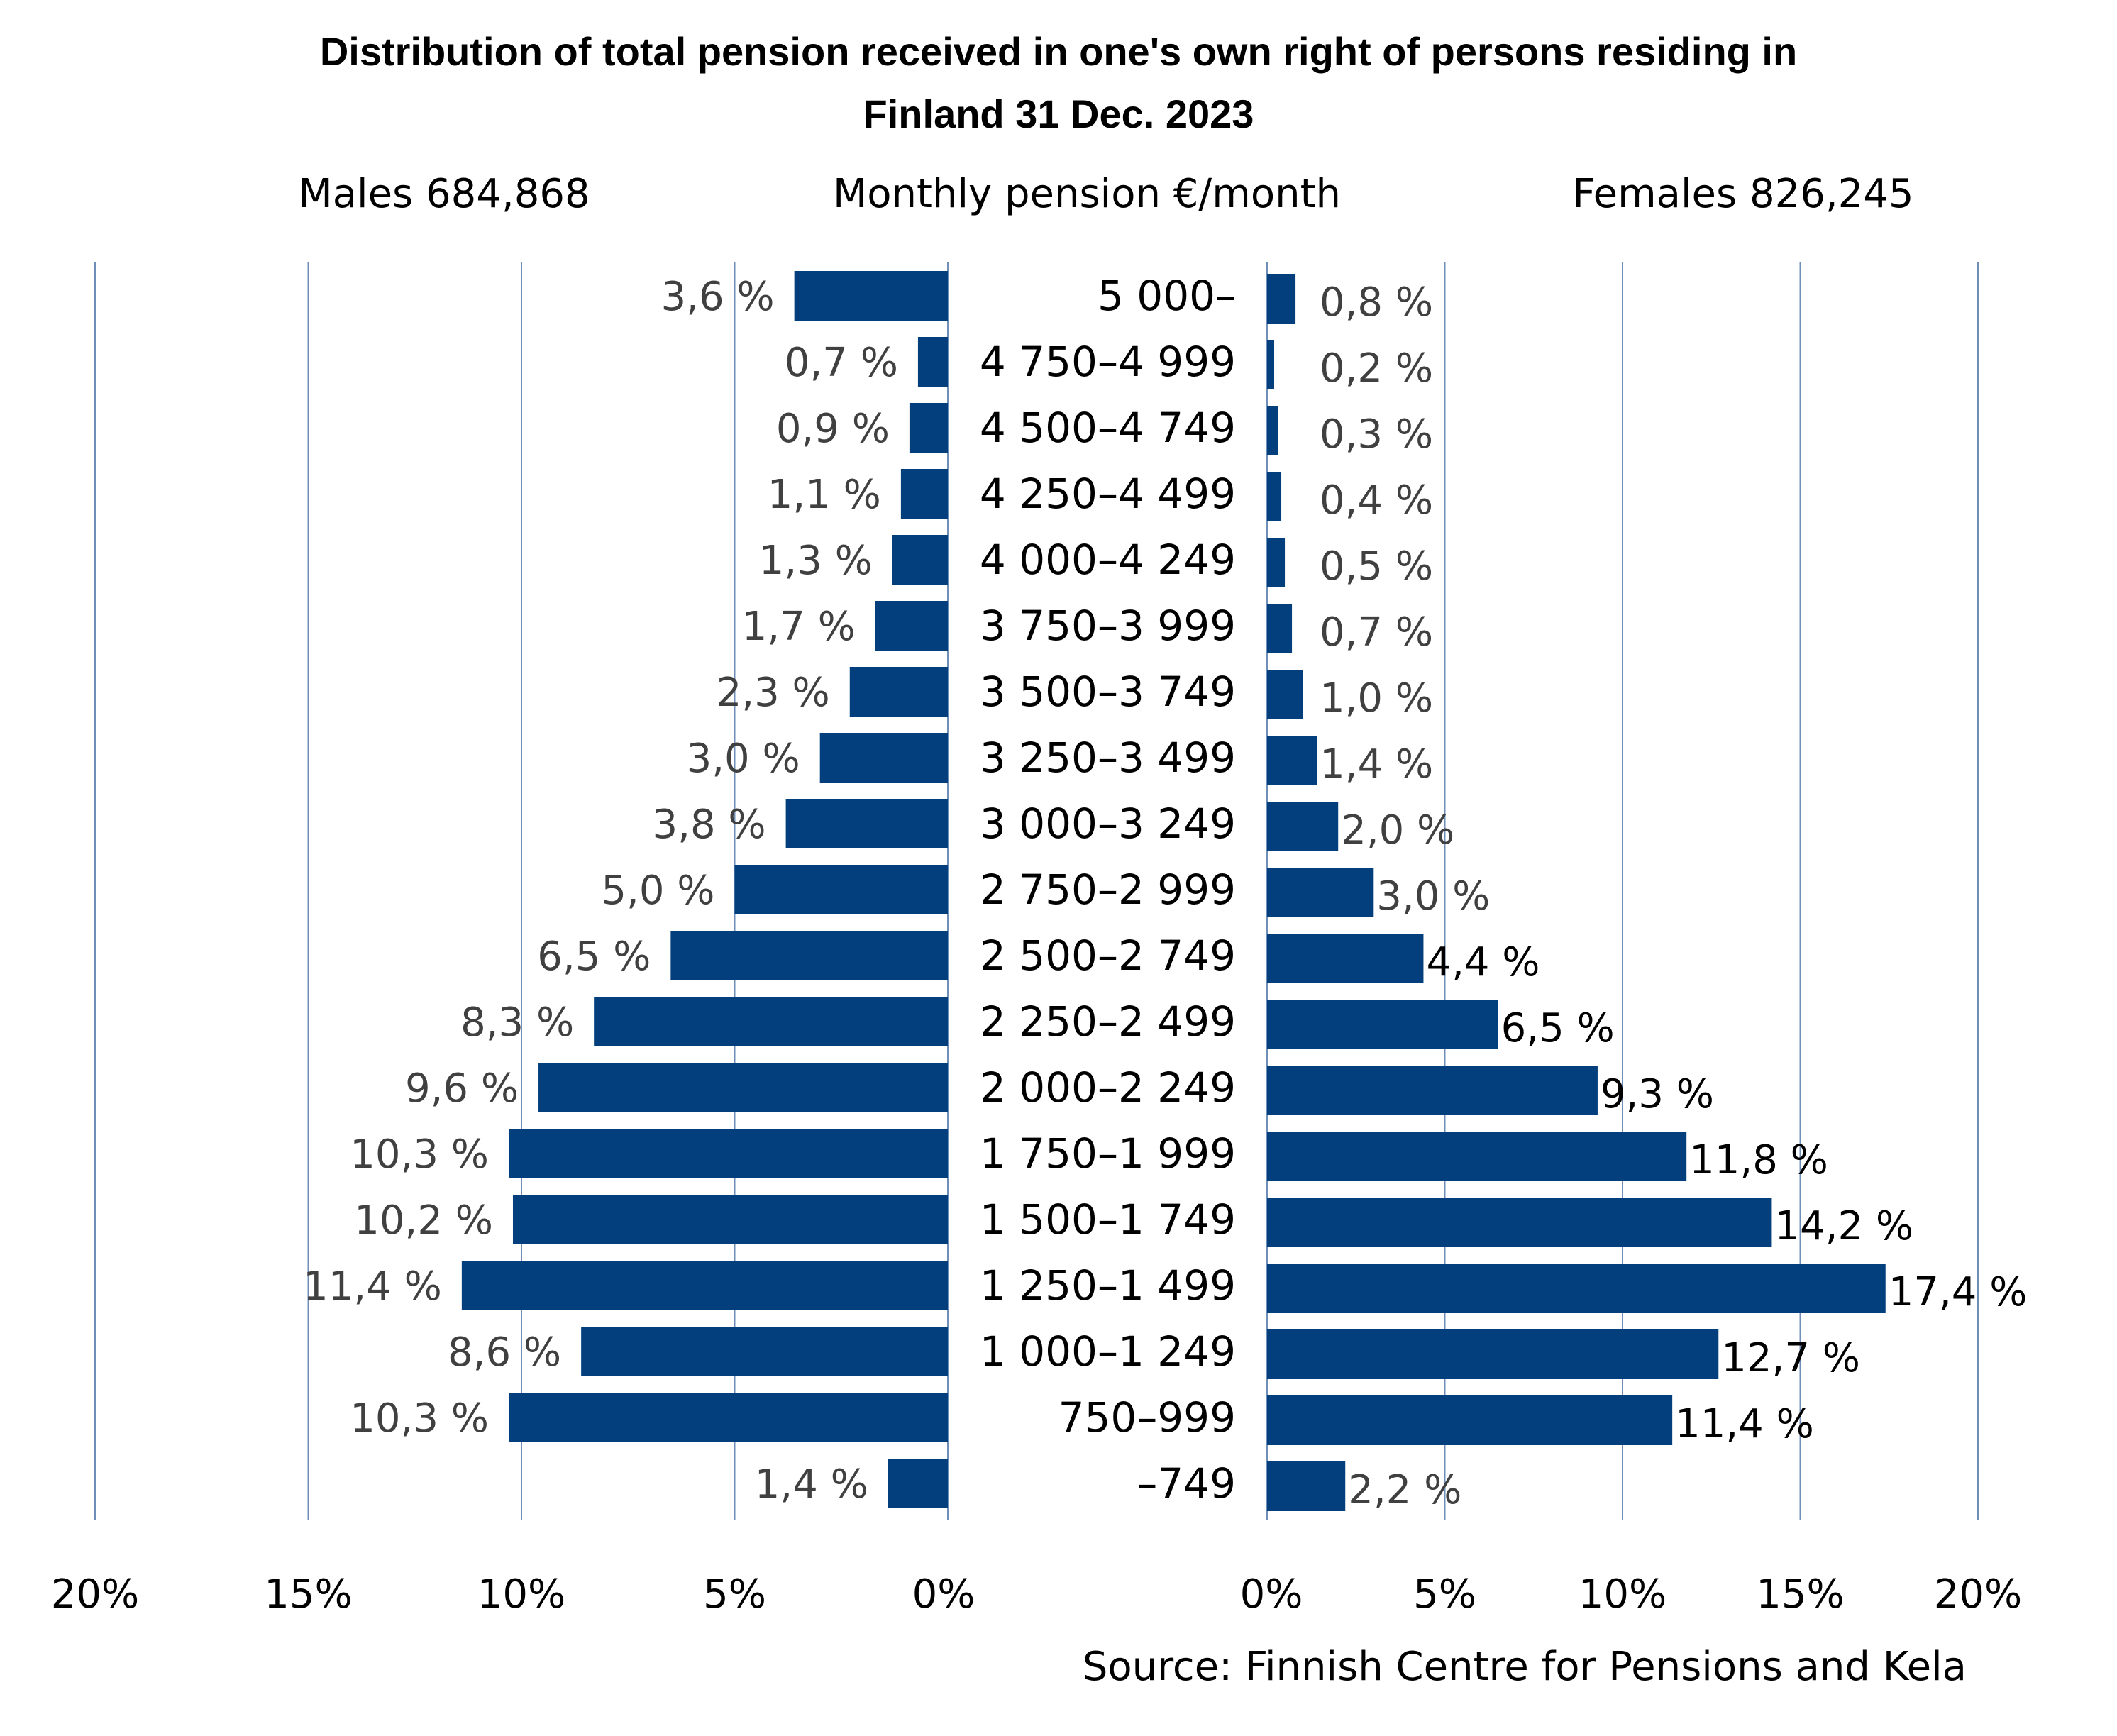 The height and width of the screenshot is (1736, 2117). I want to click on male-axis-tick-label: 0%, so click(943, 1594).